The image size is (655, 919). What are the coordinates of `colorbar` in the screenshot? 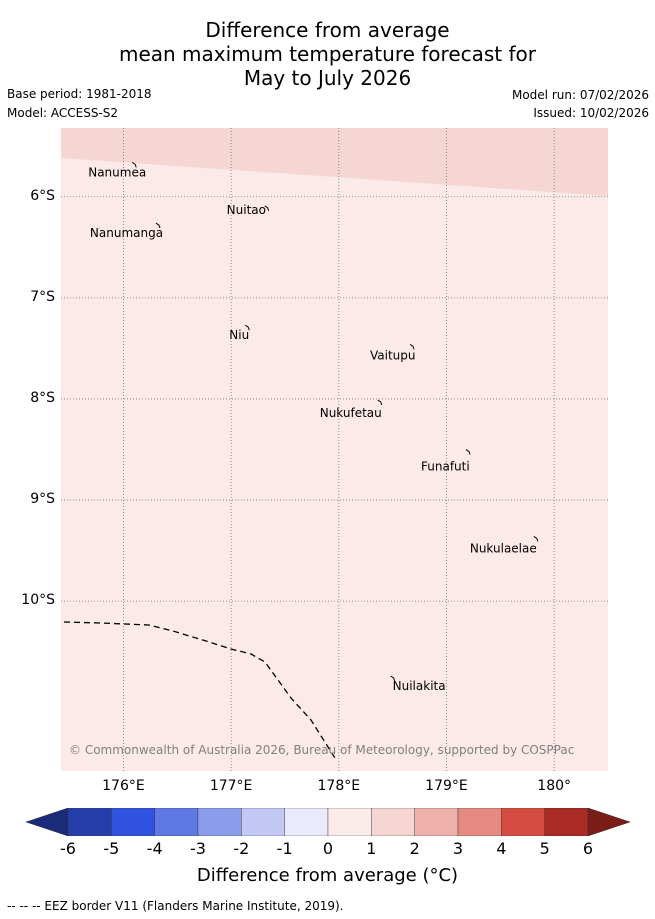 It's located at (328, 822).